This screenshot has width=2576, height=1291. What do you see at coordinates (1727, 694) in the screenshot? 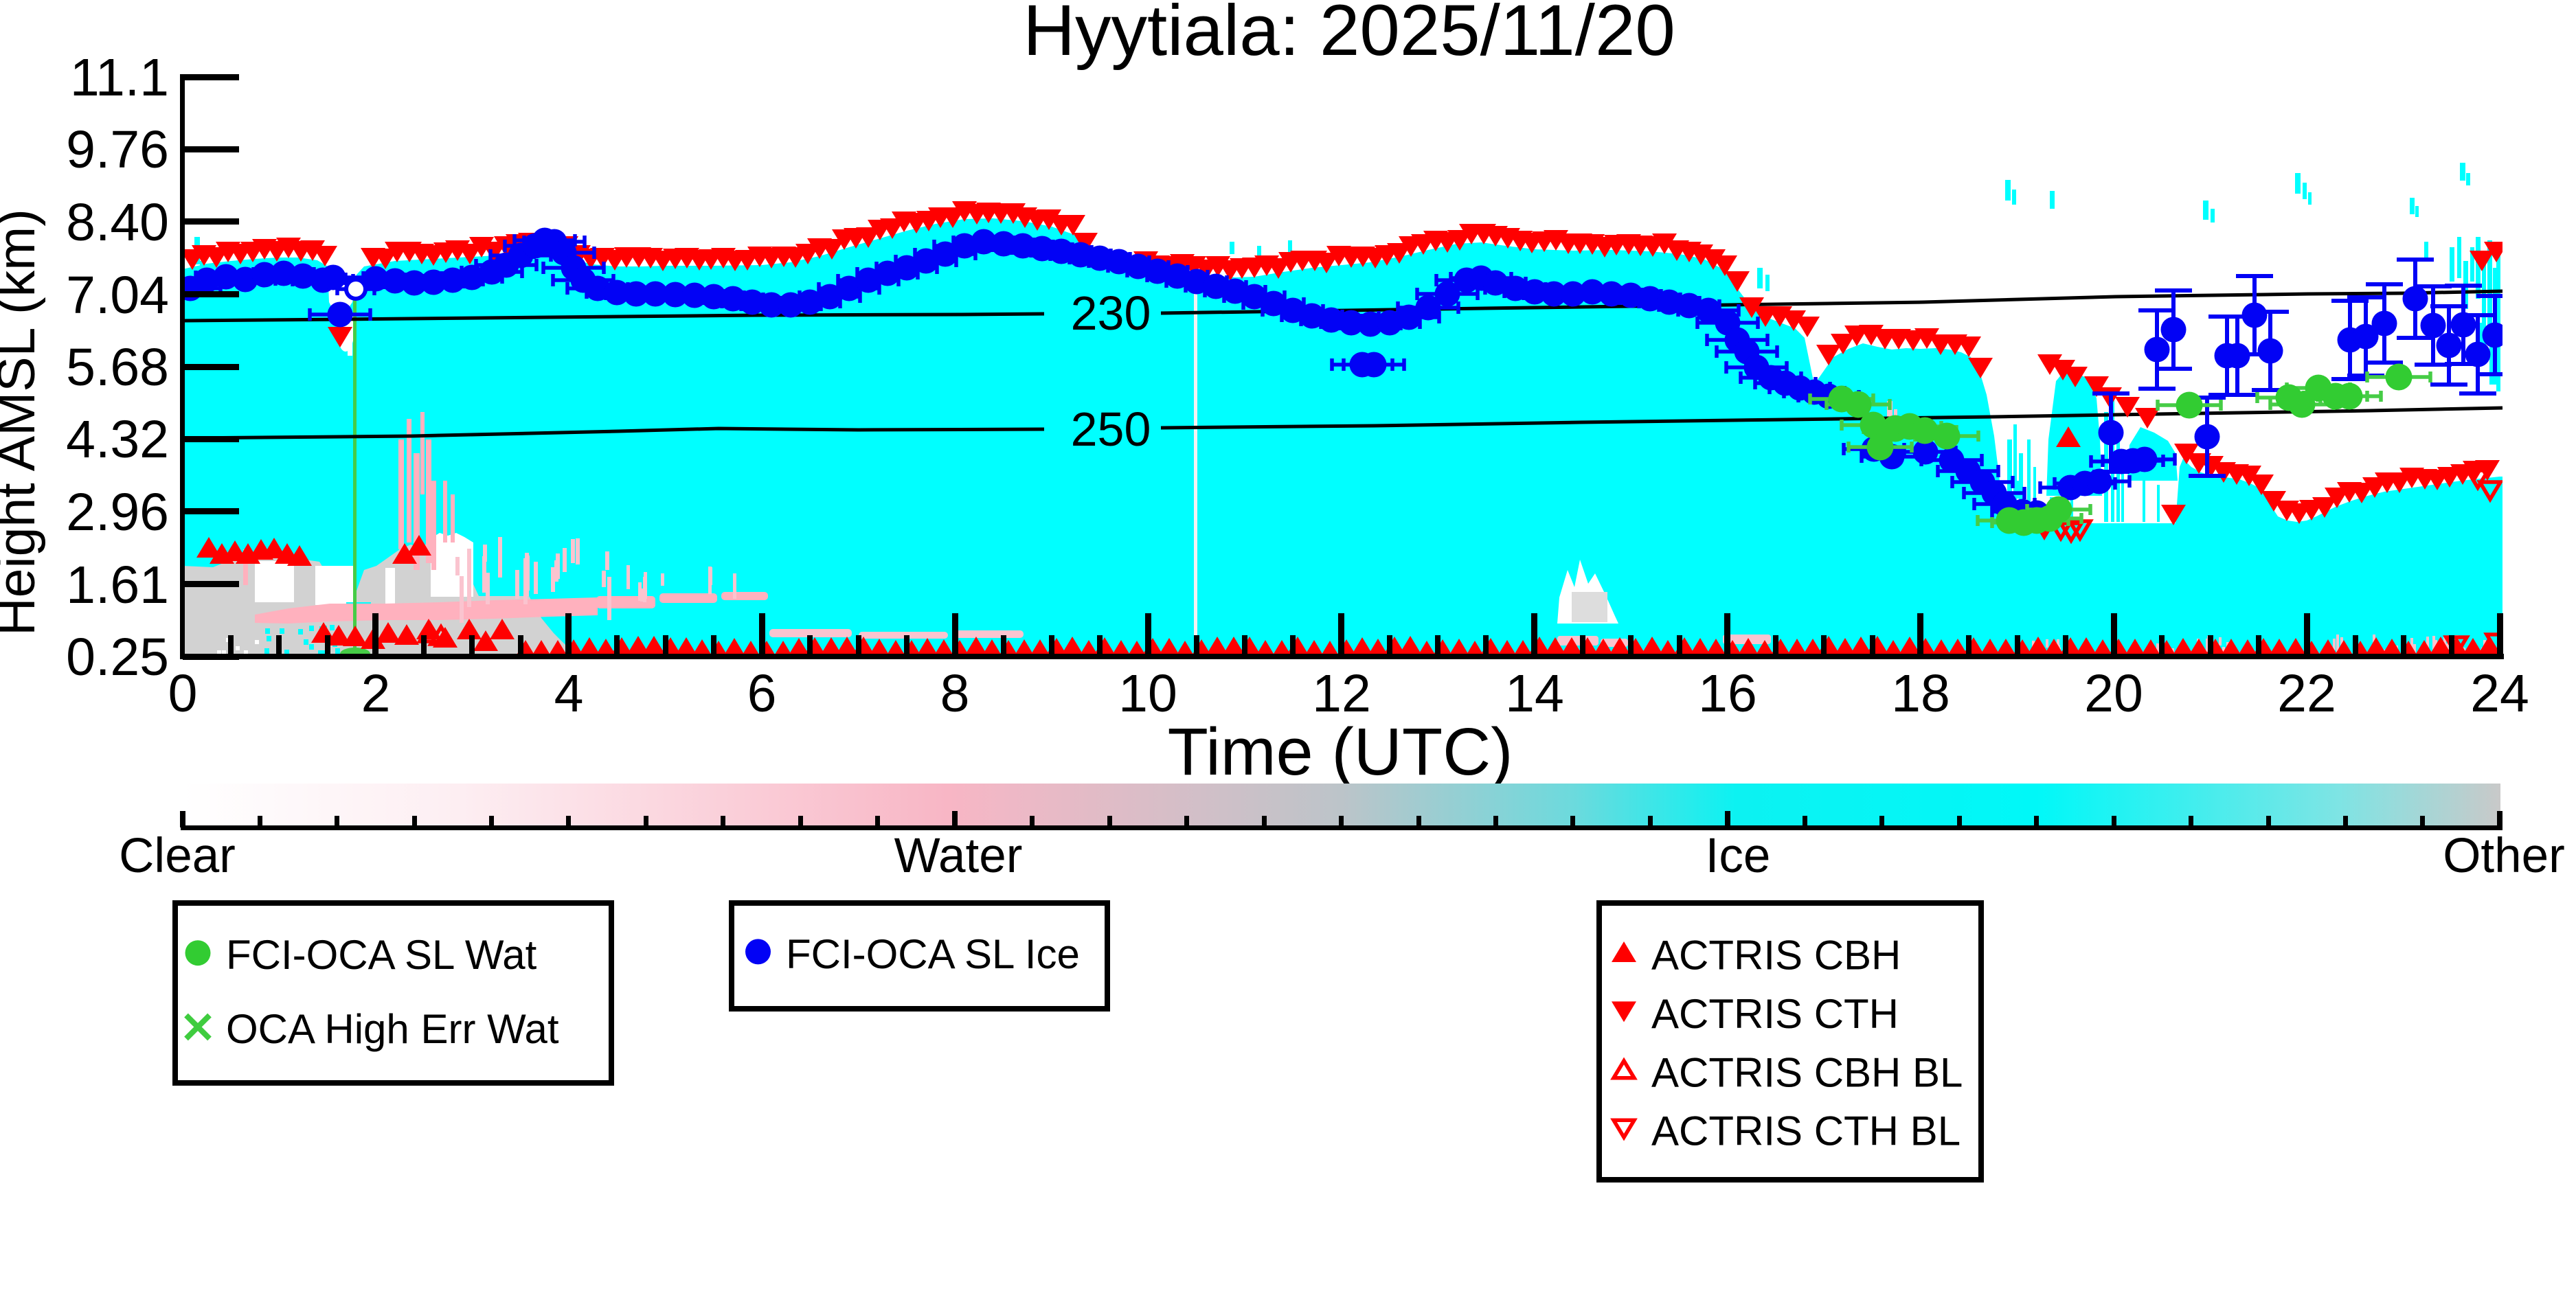
I see `svg-text: 16` at bounding box center [1727, 694].